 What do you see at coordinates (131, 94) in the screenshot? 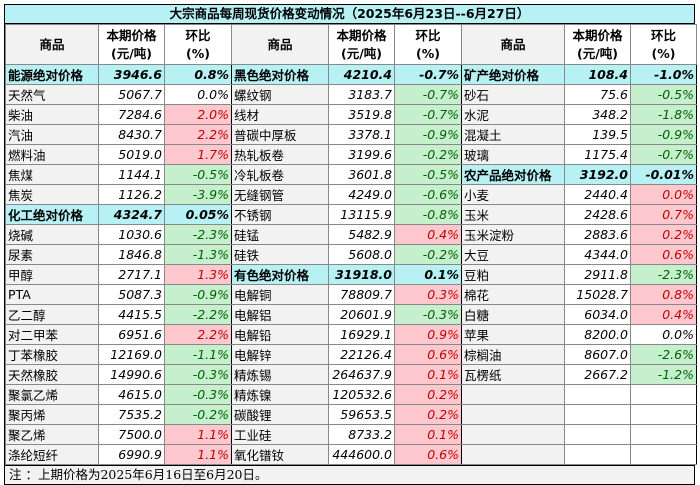
I see `price-cell: 5067.7` at bounding box center [131, 94].